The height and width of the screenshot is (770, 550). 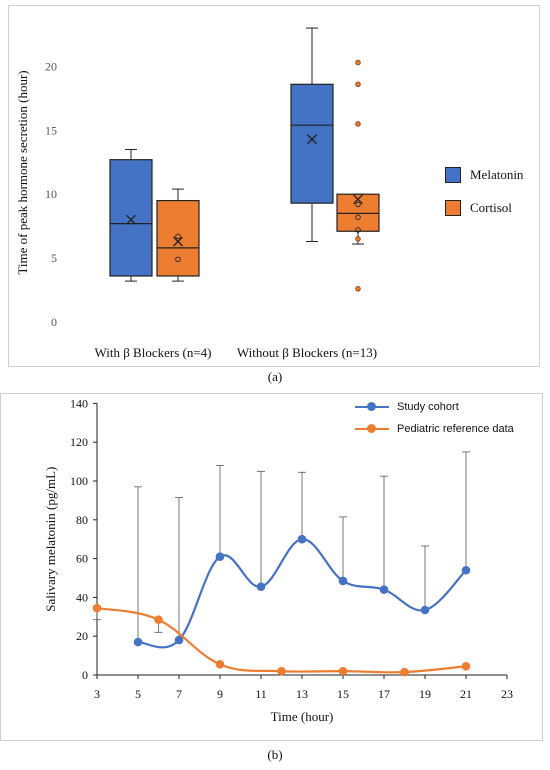 I want to click on legend-marker-pediatric-reference, so click(x=371, y=428).